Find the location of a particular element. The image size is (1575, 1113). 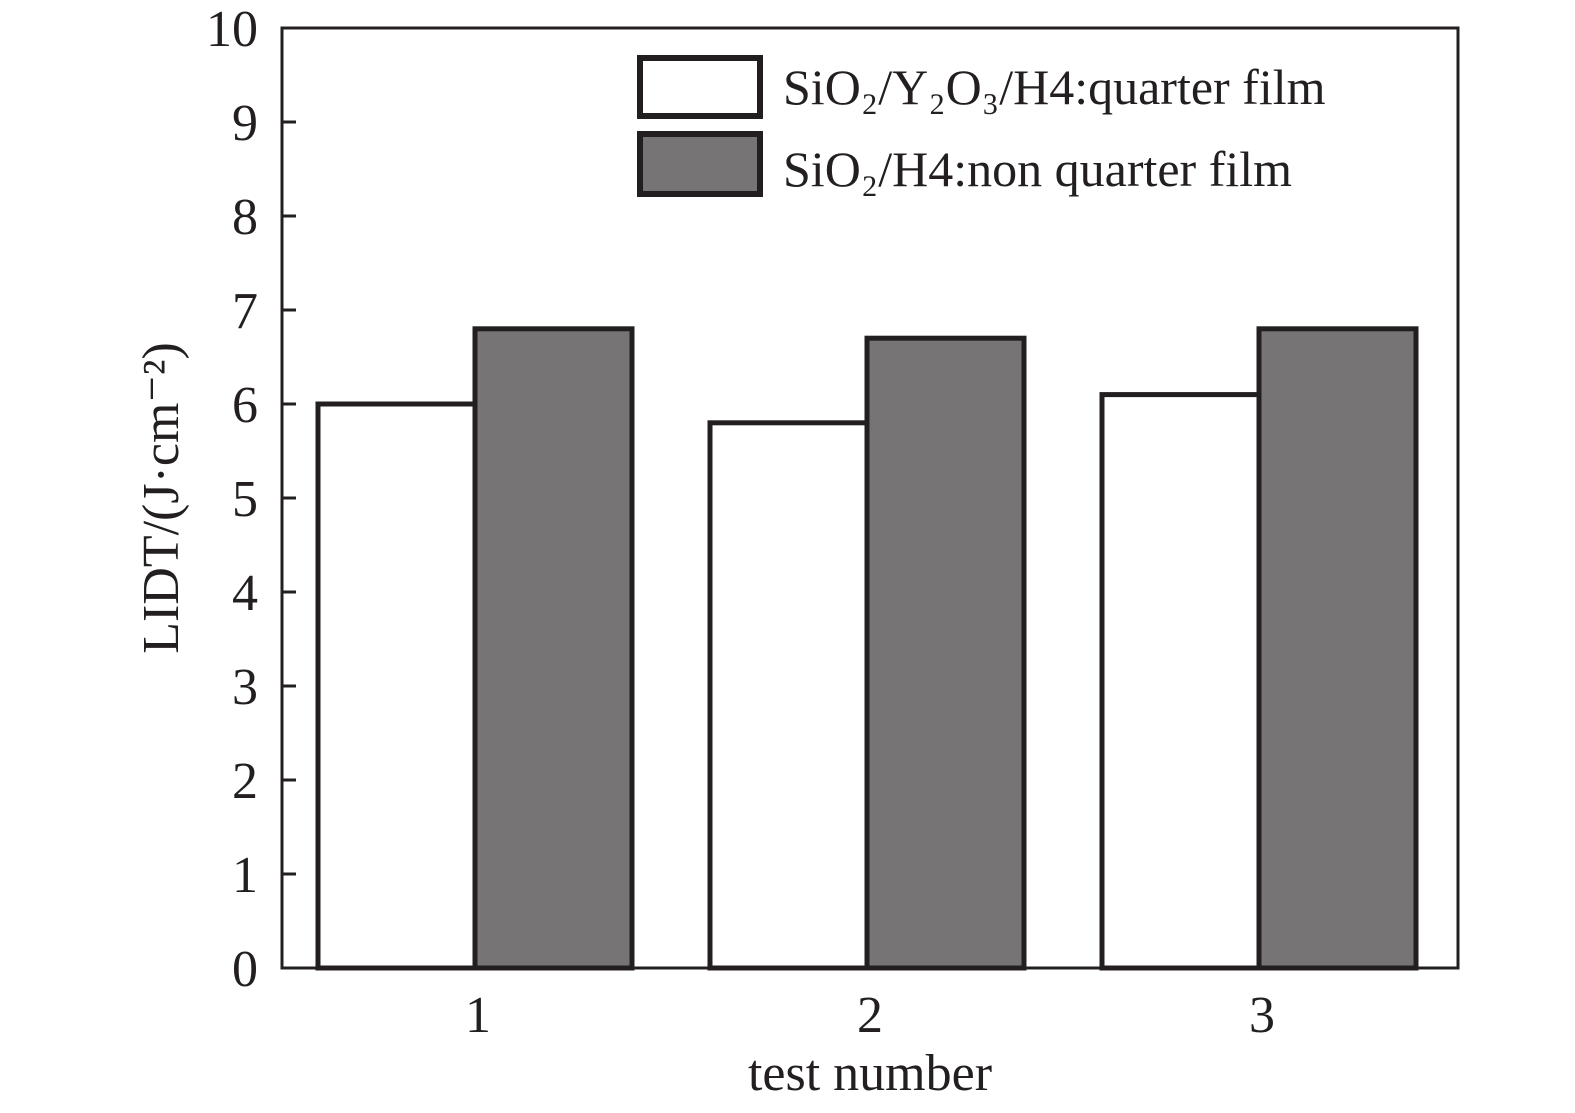

x-tick-label: 2 is located at coordinates (870, 1015).